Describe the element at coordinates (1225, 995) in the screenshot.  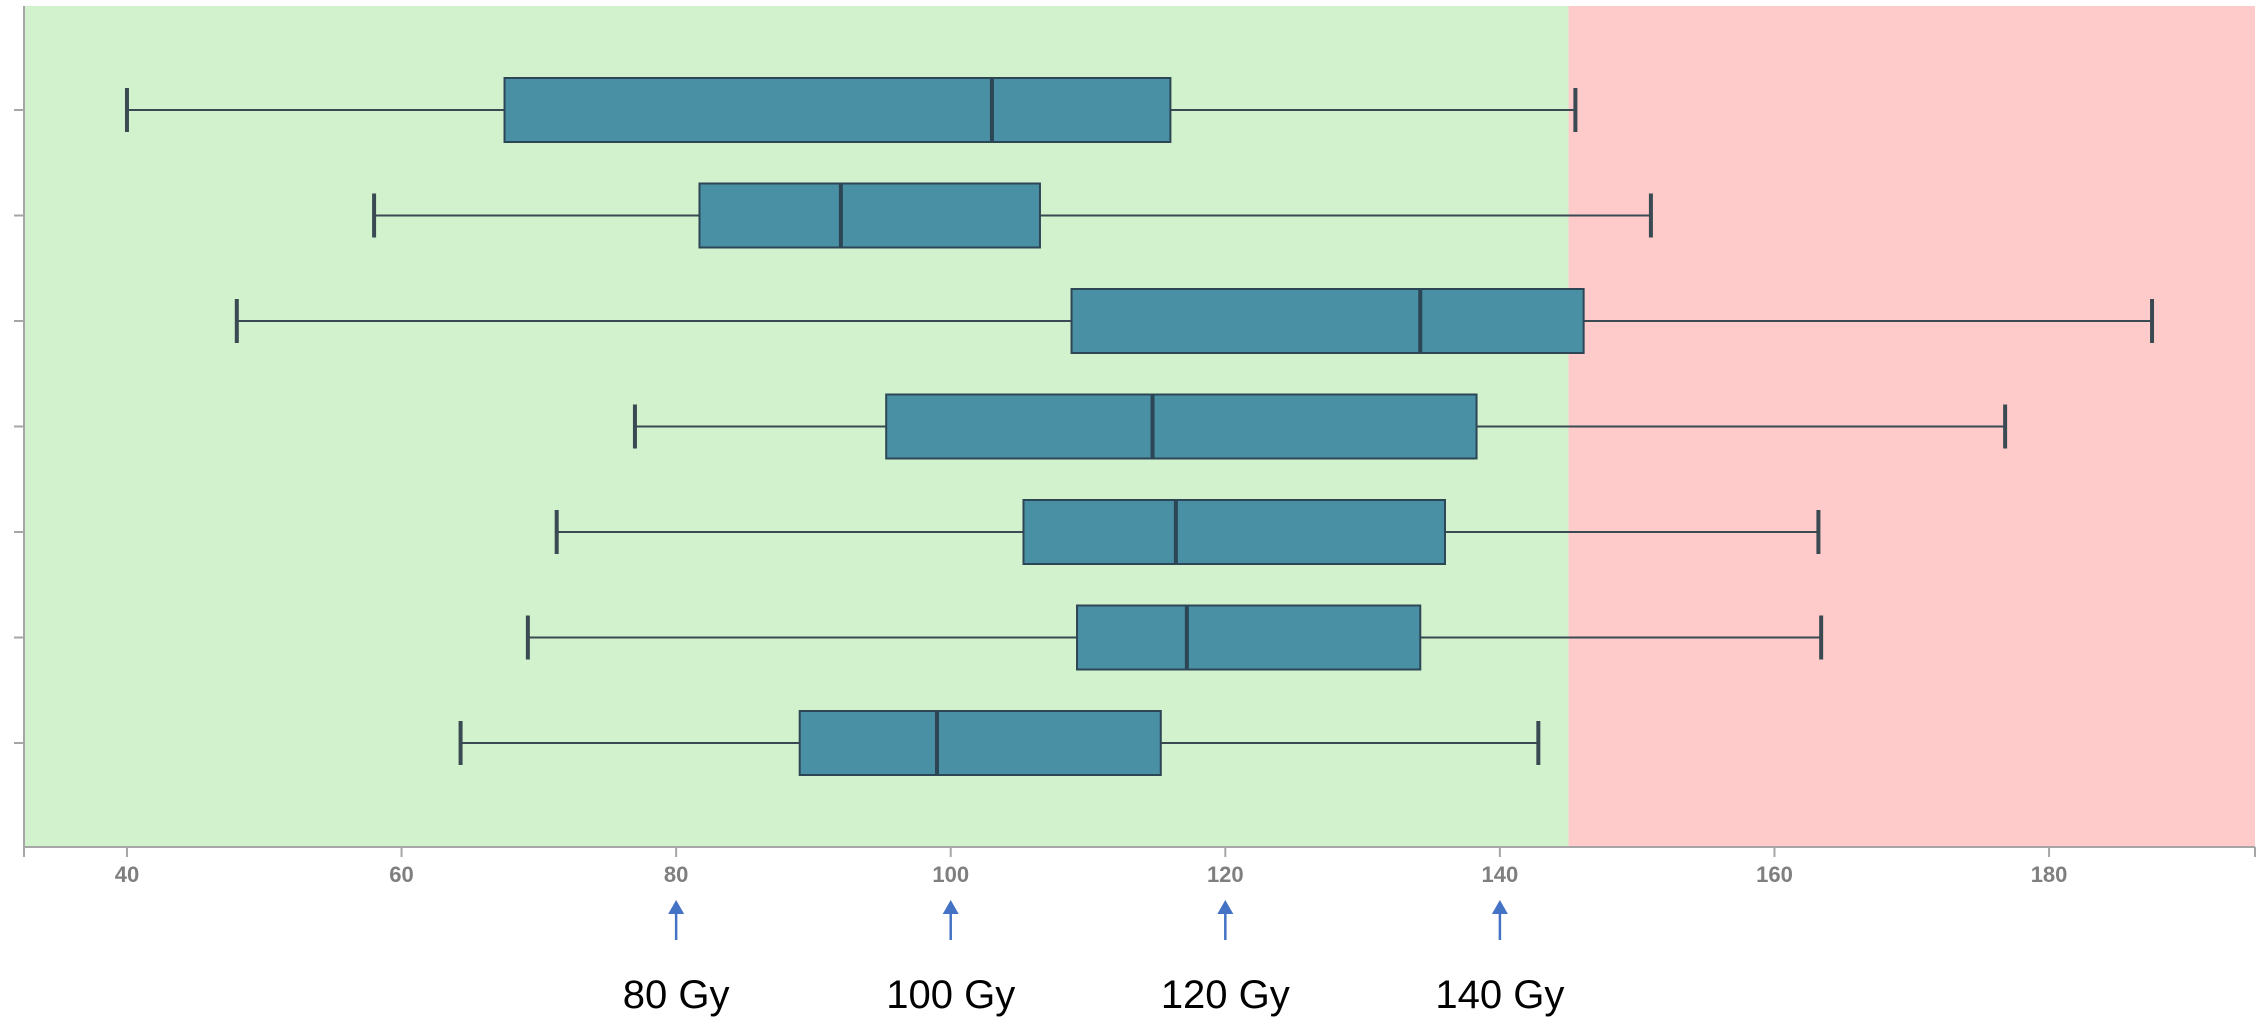
I see `gy-label: 120 Gy` at that location.